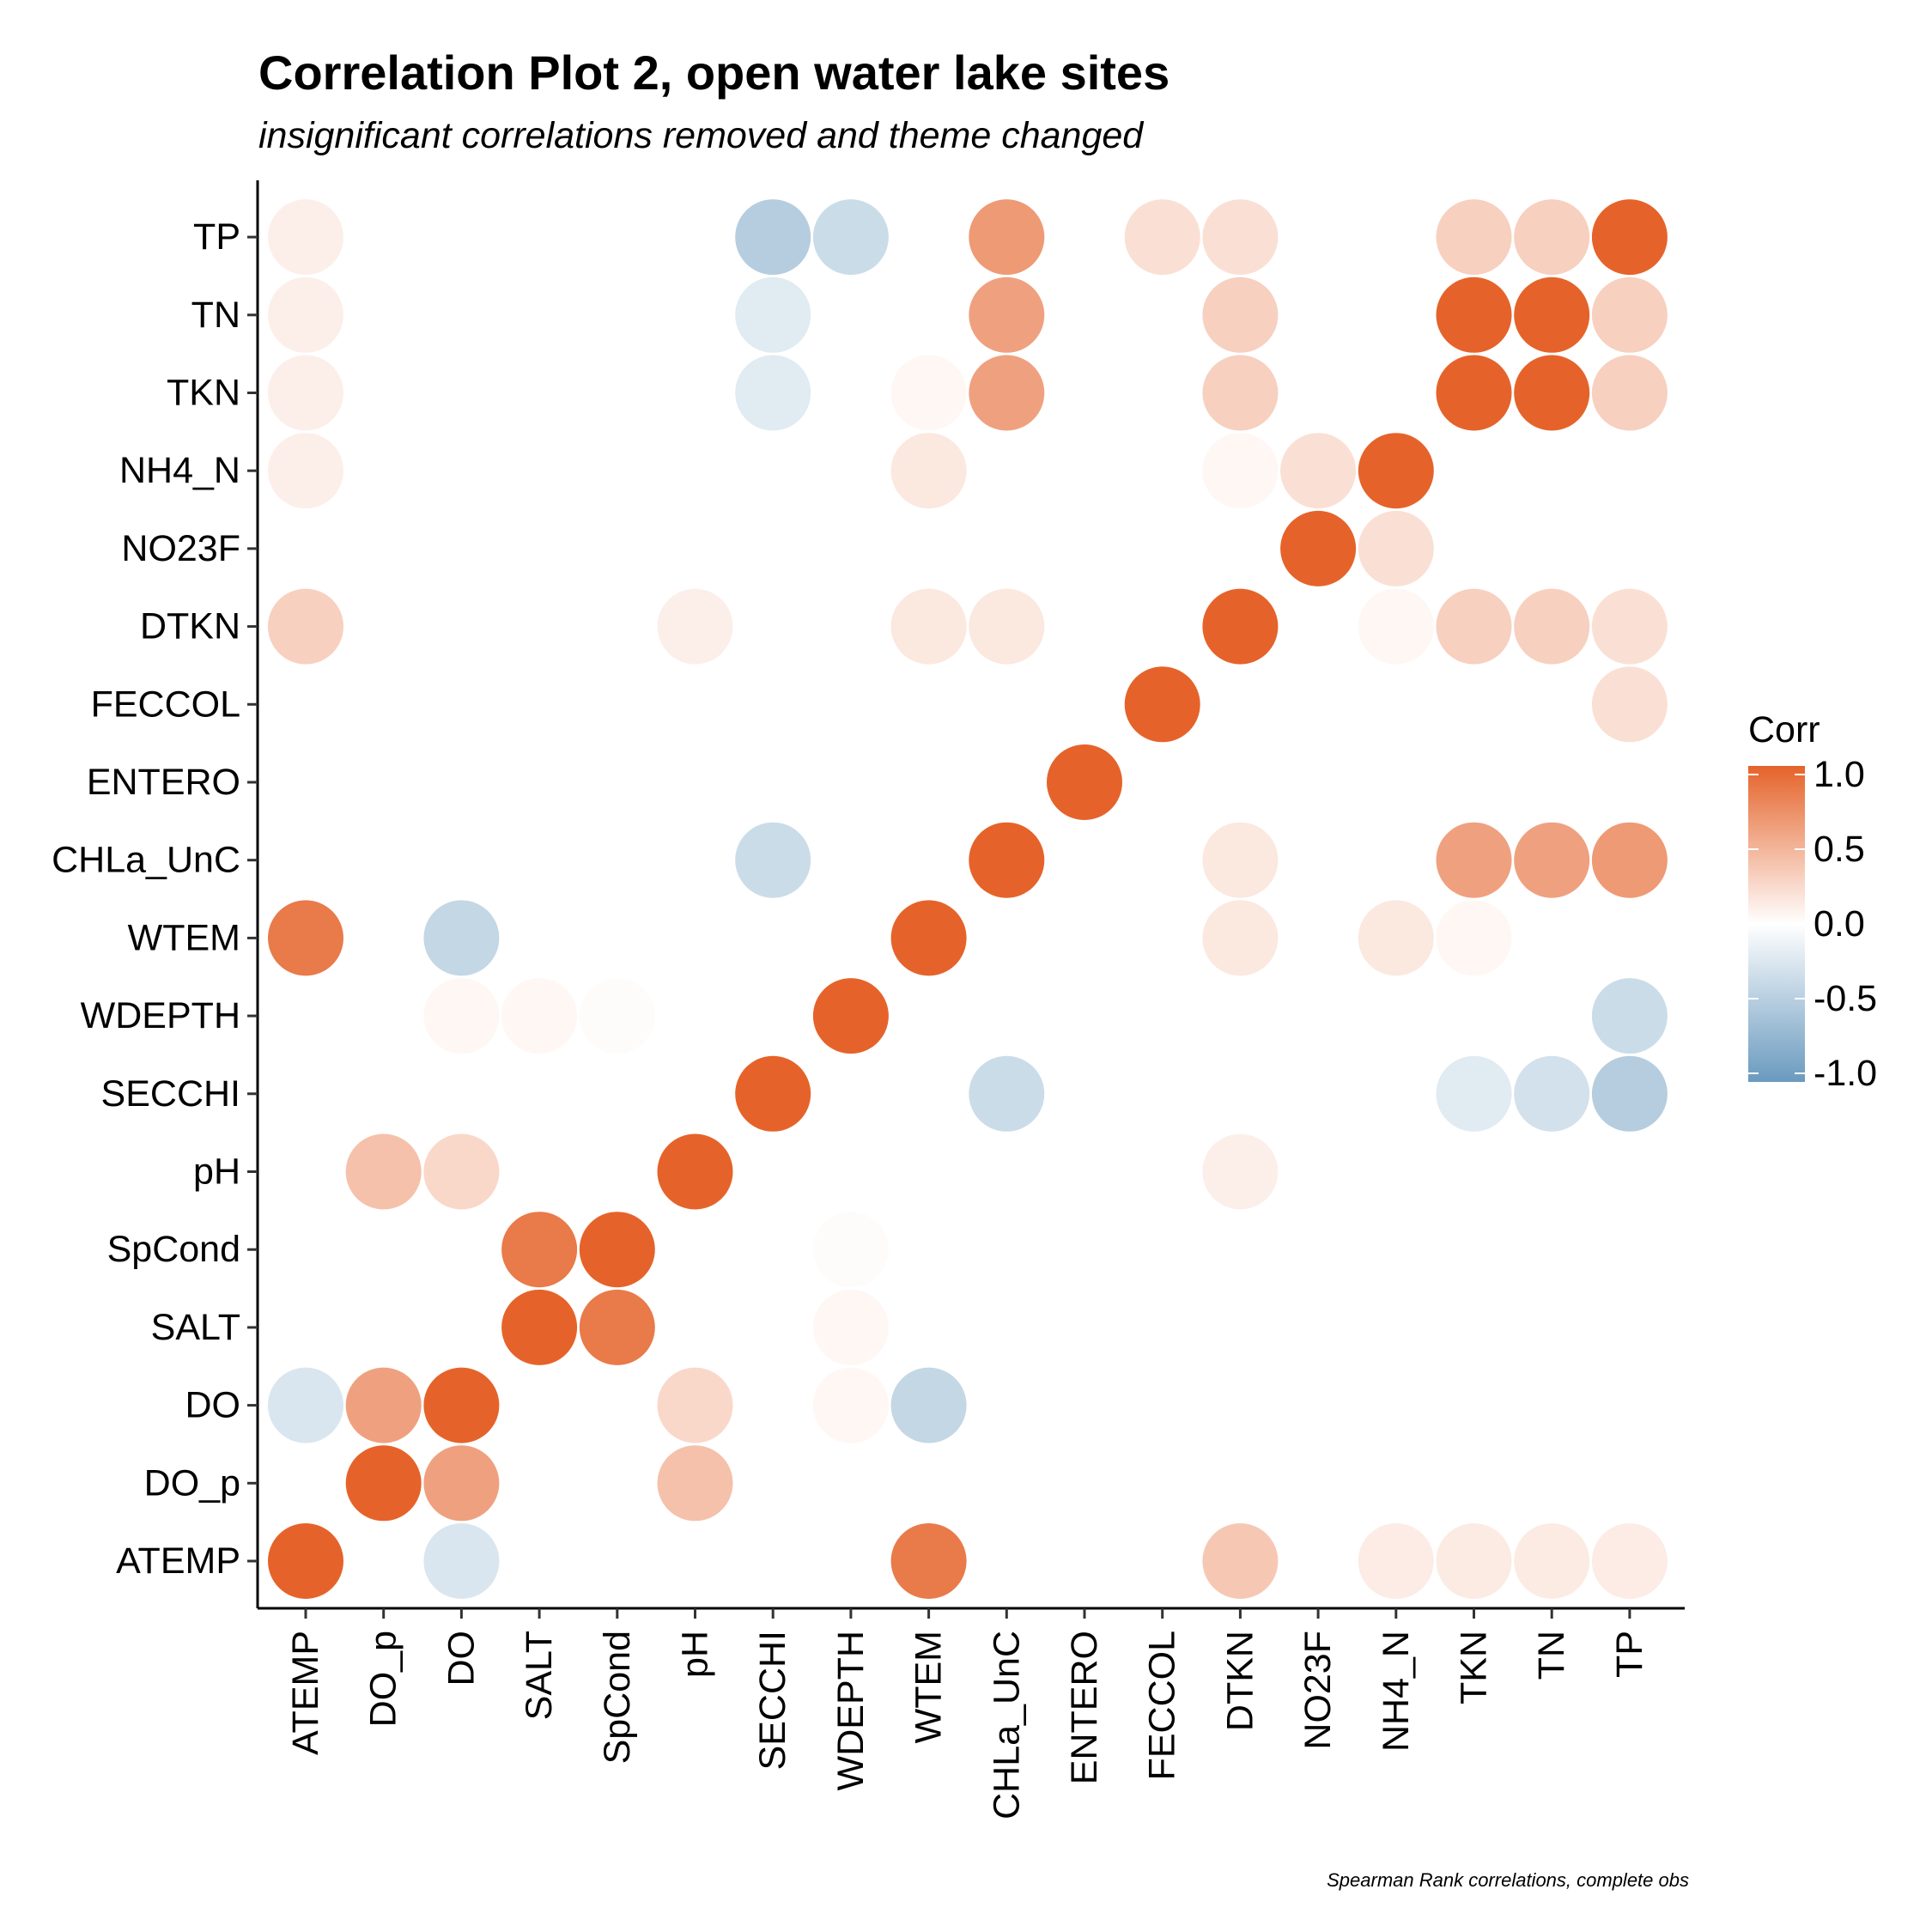 The height and width of the screenshot is (1932, 1932). I want to click on x-tick-label: TKN, so click(1474, 1667).